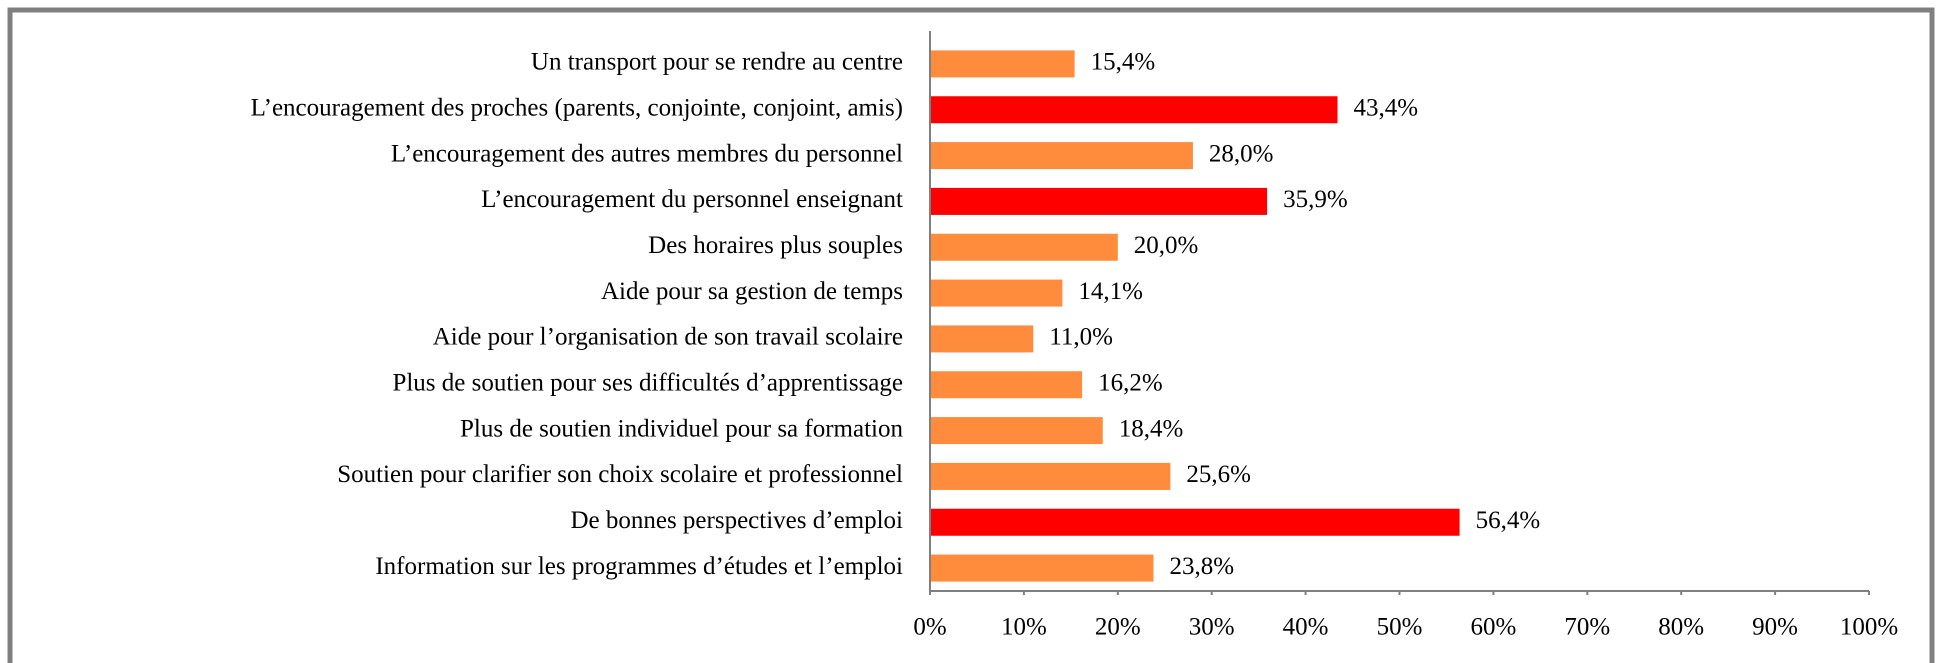 The image size is (1942, 663). What do you see at coordinates (717, 62) in the screenshot?
I see `y-tick-label: Un transport pour se rendre au centre` at bounding box center [717, 62].